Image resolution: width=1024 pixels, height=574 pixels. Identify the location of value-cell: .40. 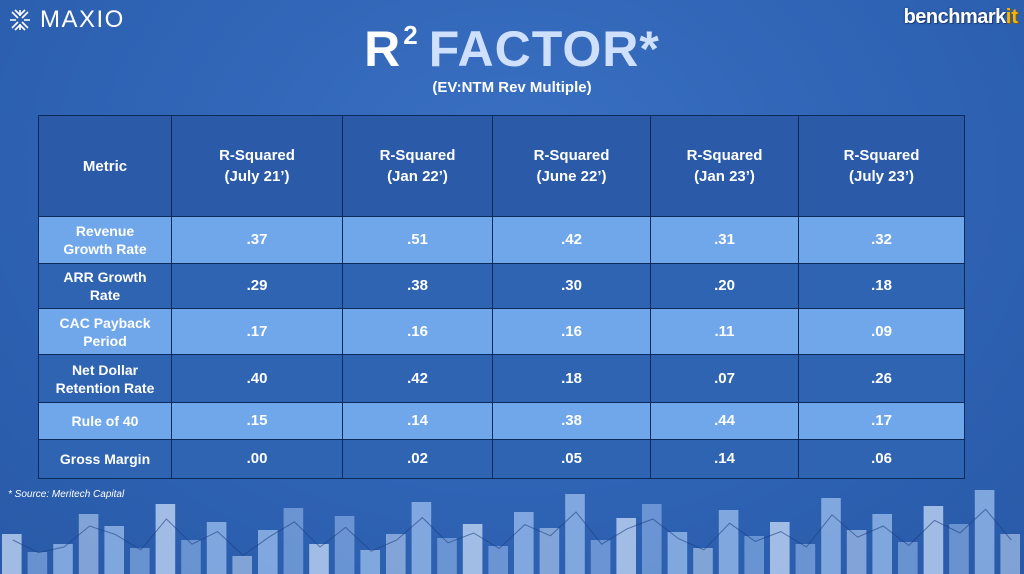
(257, 378).